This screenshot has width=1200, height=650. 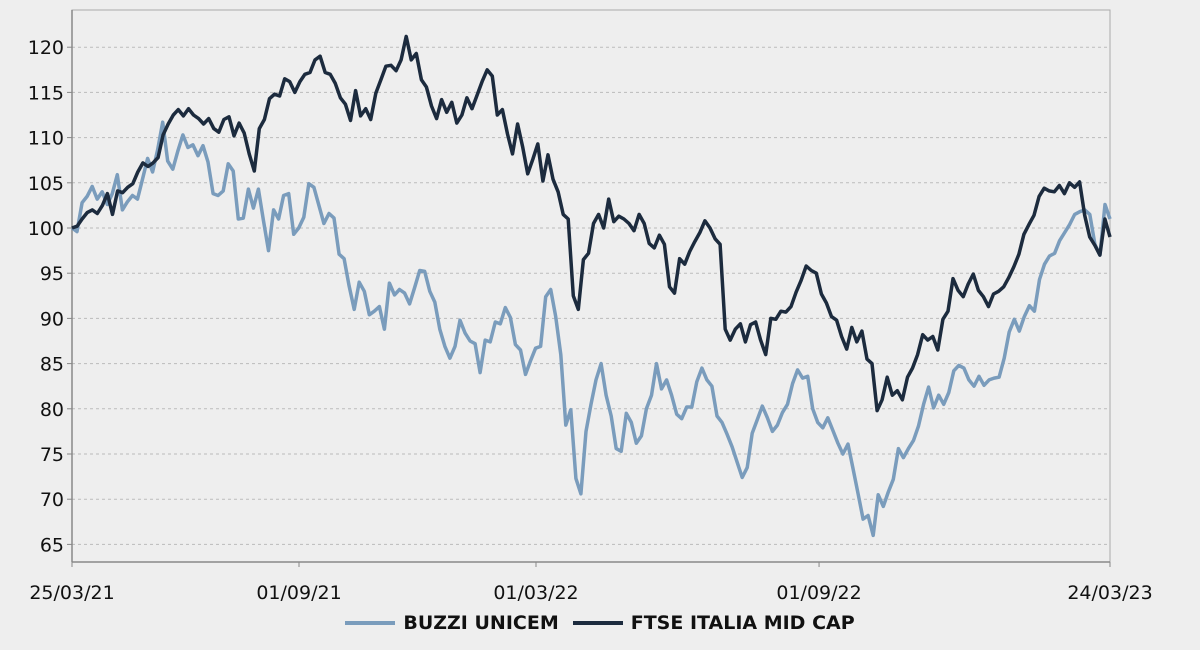 What do you see at coordinates (591, 583) in the screenshot?
I see `x-axis-ticks: 25/03/21 01/09/21 01/03/22 01/09/22 24/03/23` at bounding box center [591, 583].